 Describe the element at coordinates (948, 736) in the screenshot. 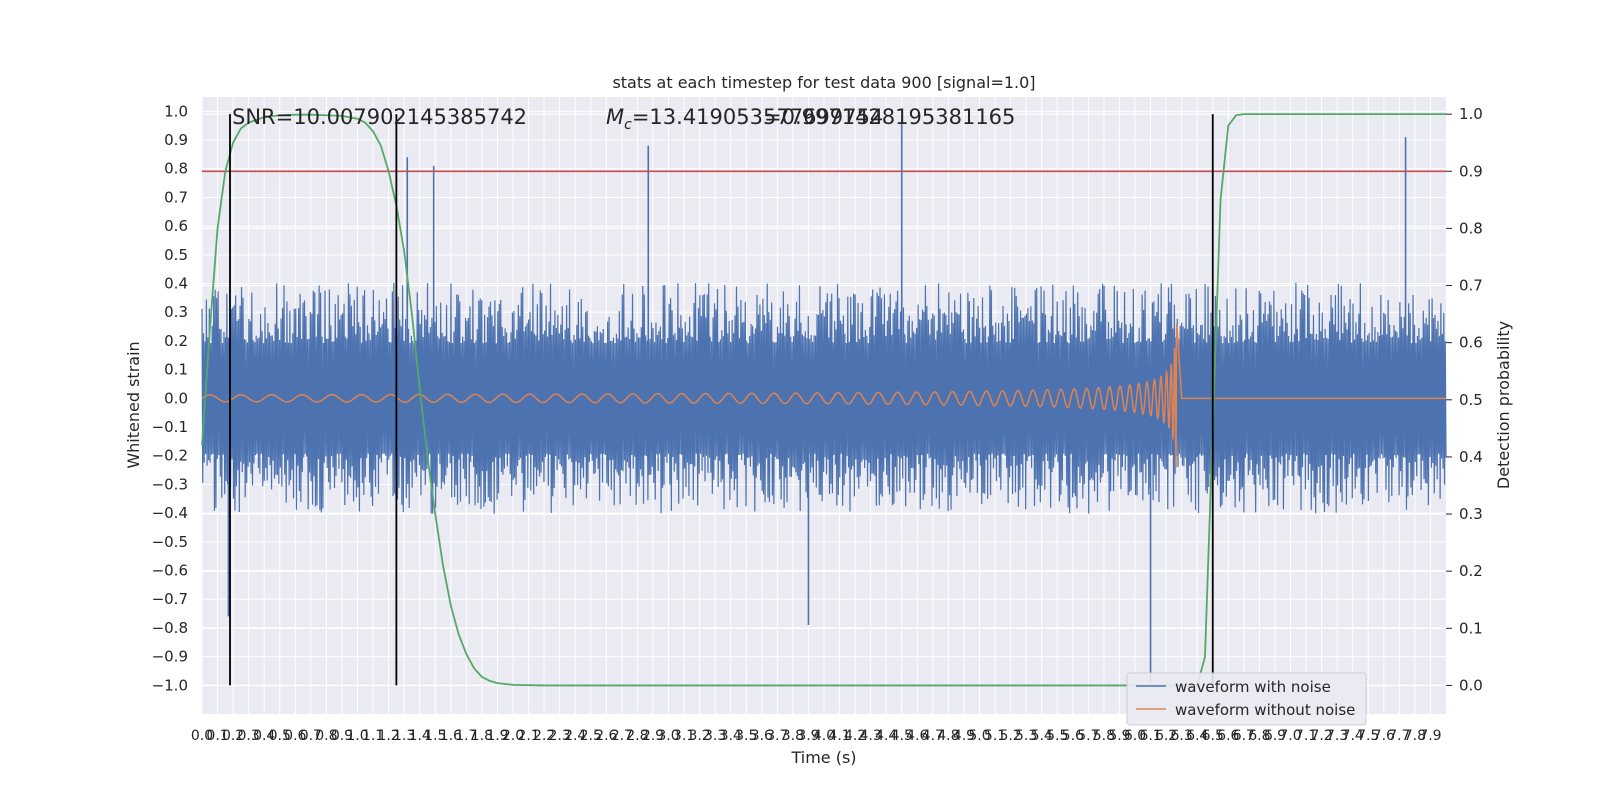

I see `x-tick-label: 4.8` at that location.